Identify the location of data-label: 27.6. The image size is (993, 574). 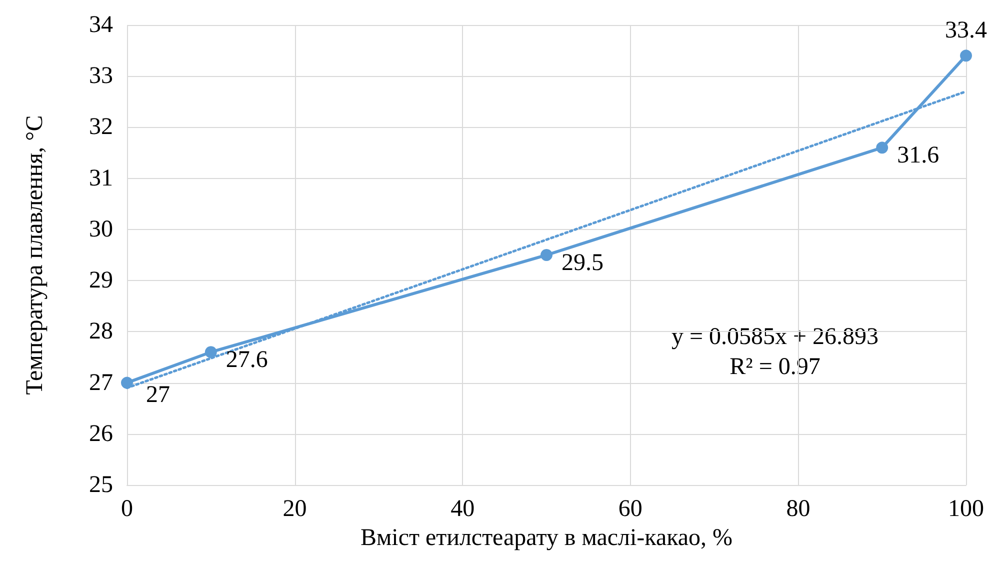
(247, 360).